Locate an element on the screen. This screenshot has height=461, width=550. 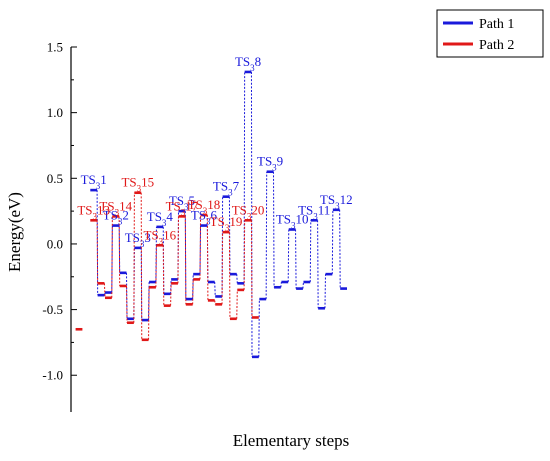
legend: Path 1 Path 2 is located at coordinates (490, 33).